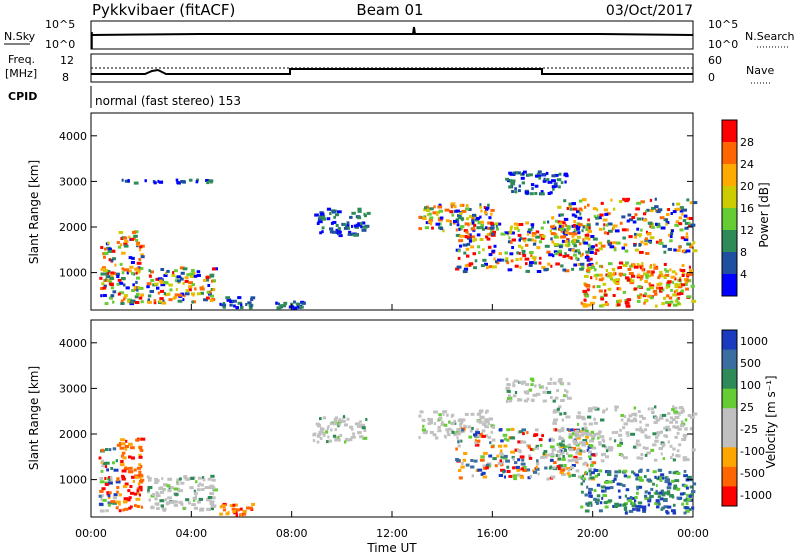 The height and width of the screenshot is (554, 800). I want to click on freq-label-line2: [MHz], so click(21, 73).